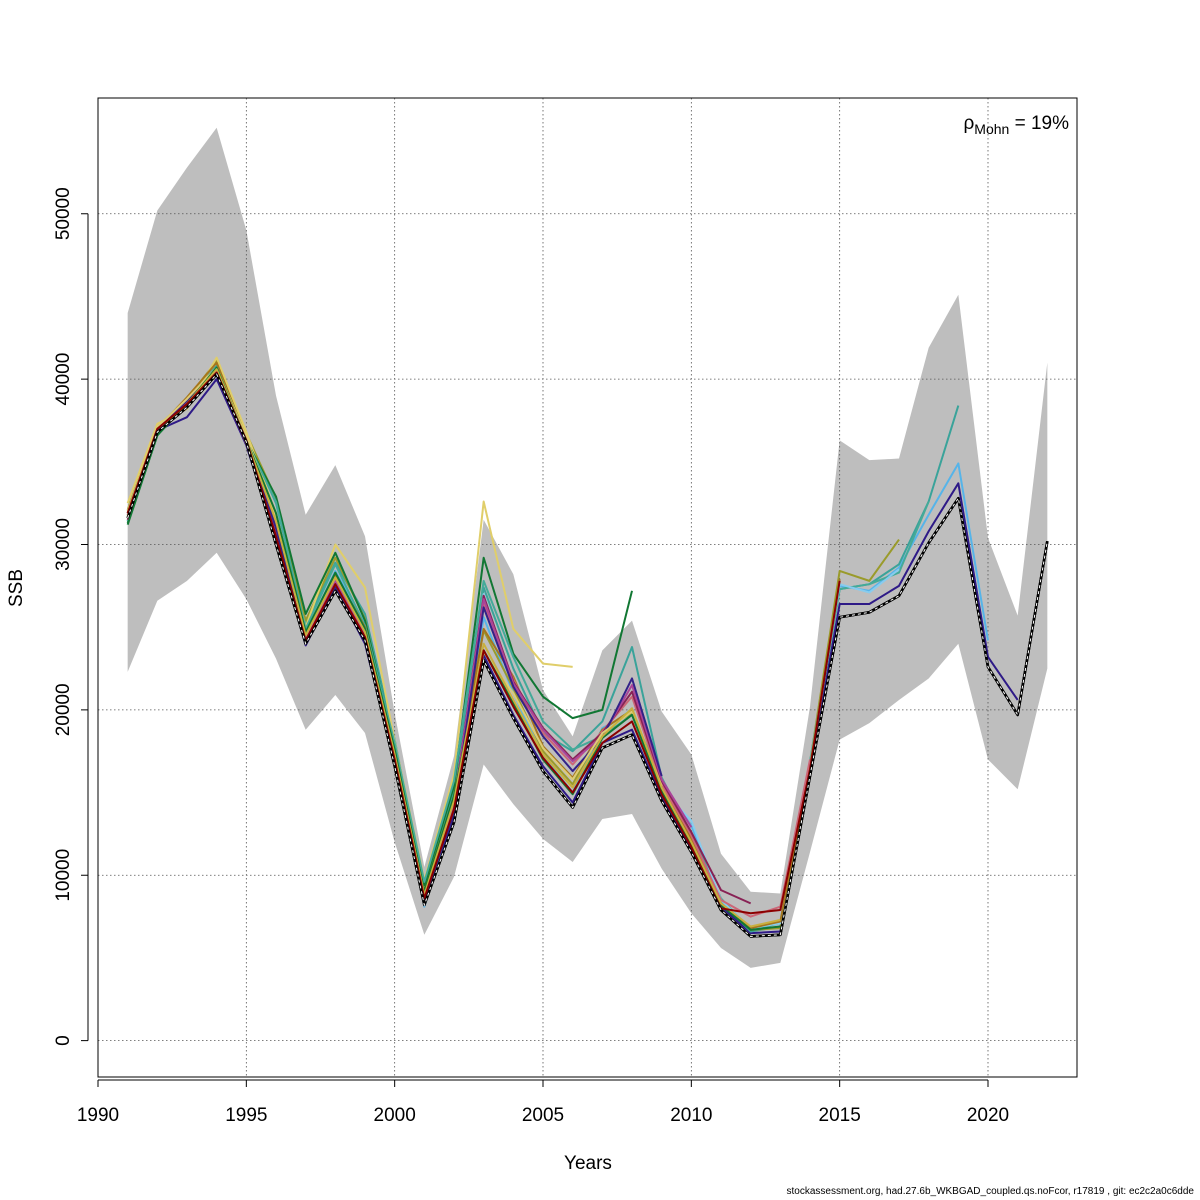 Image resolution: width=1200 pixels, height=1200 pixels. What do you see at coordinates (63, 213) in the screenshot?
I see `y-tick-label: 50000` at bounding box center [63, 213].